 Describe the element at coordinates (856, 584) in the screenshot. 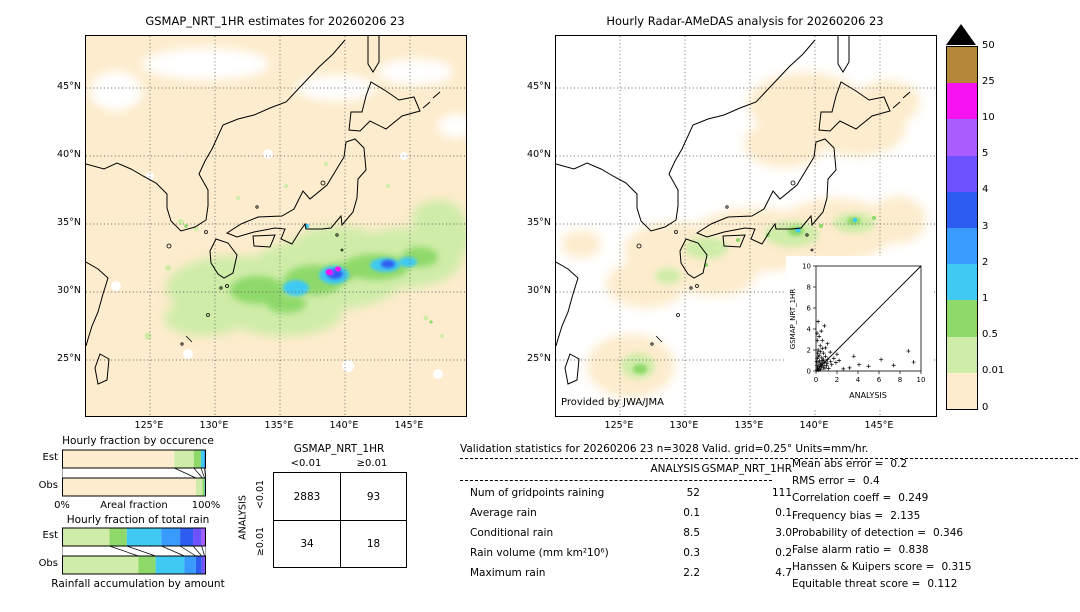

I see `metric-label: Equitable threat score =` at that location.